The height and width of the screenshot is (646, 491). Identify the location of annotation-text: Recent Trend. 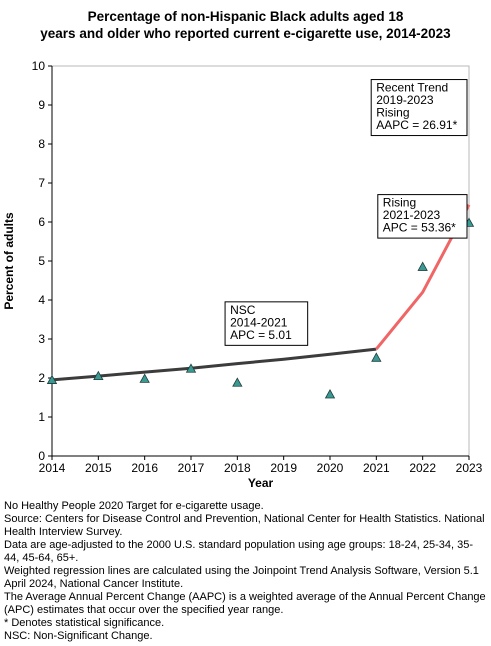
(412, 88).